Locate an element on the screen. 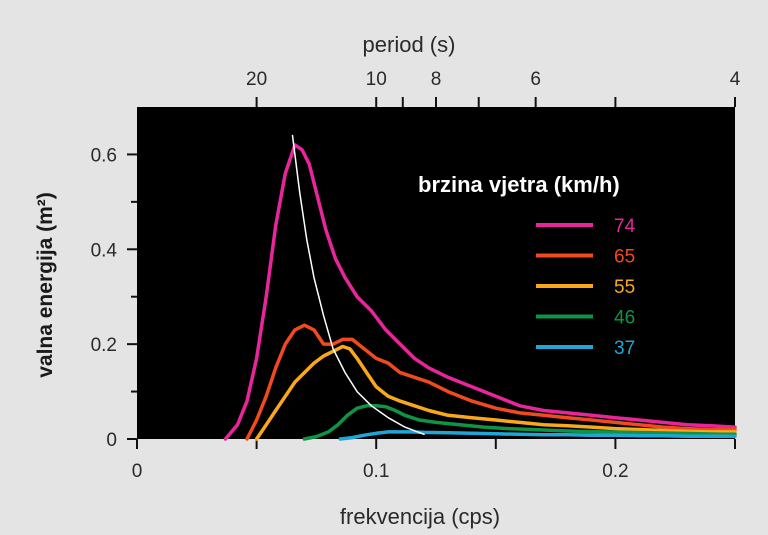  x-tick-label: 0.1 is located at coordinates (376, 471).